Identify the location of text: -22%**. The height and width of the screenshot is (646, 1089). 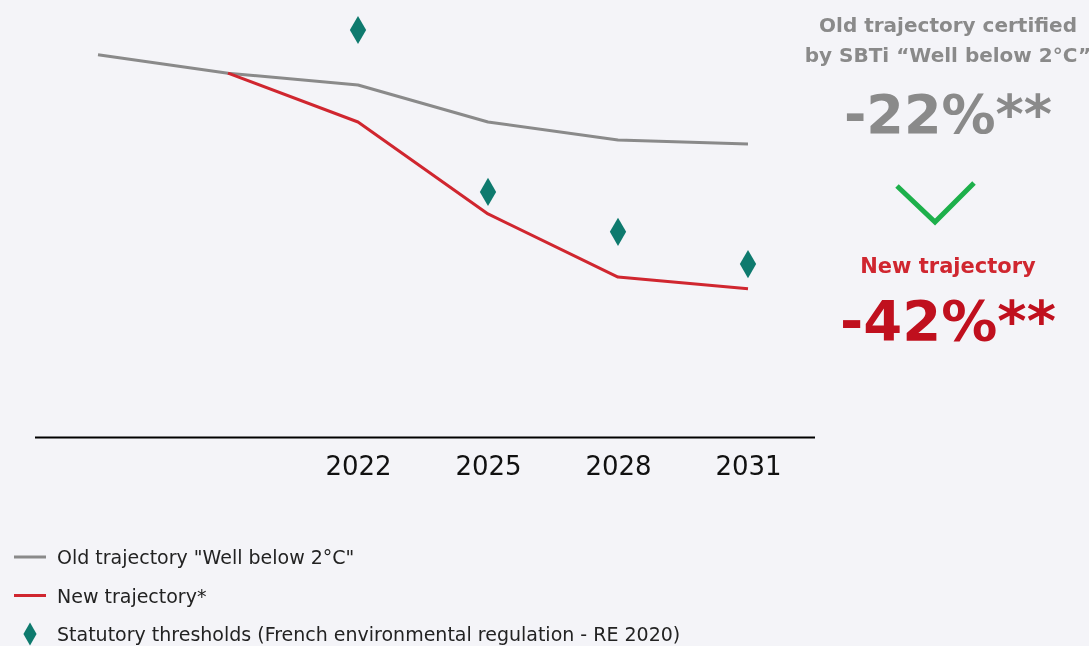
(948, 114).